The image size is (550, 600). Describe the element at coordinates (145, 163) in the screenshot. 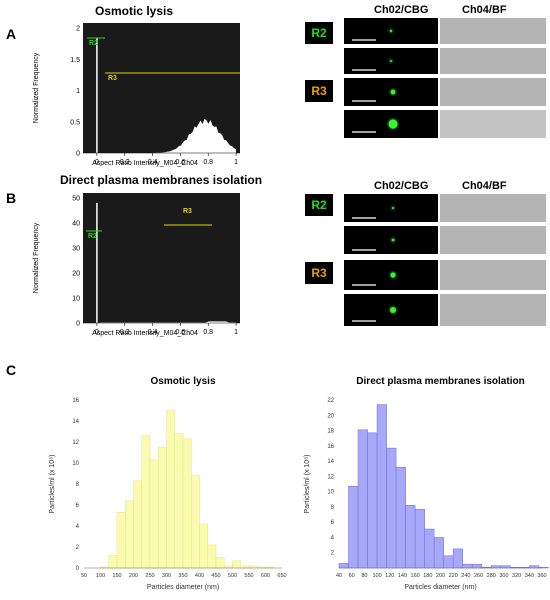

I see `hist-a-xlabel: Aspect Ratio Intensity_M04_Ch04` at that location.